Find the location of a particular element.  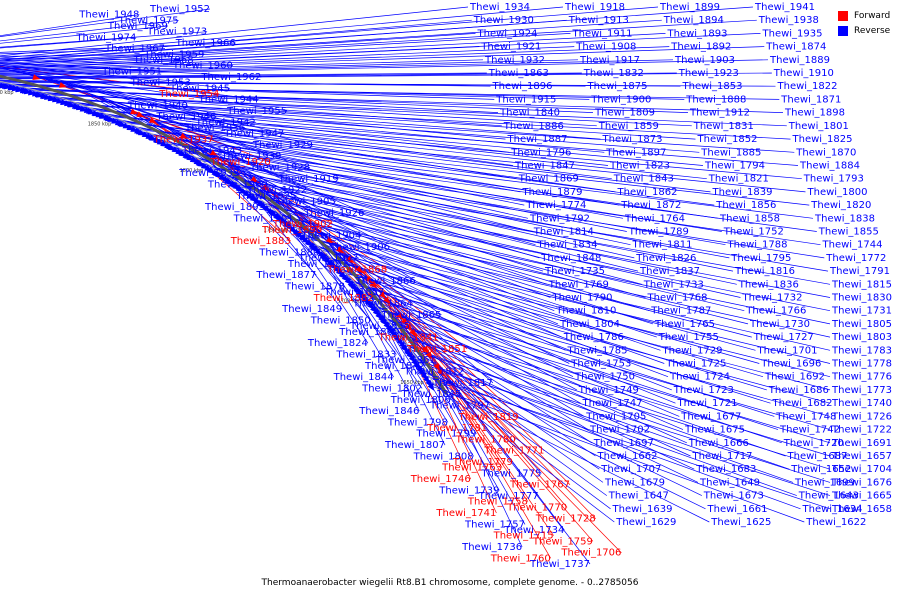

gene-label: Thewi_1904 is located at coordinates (330, 236).